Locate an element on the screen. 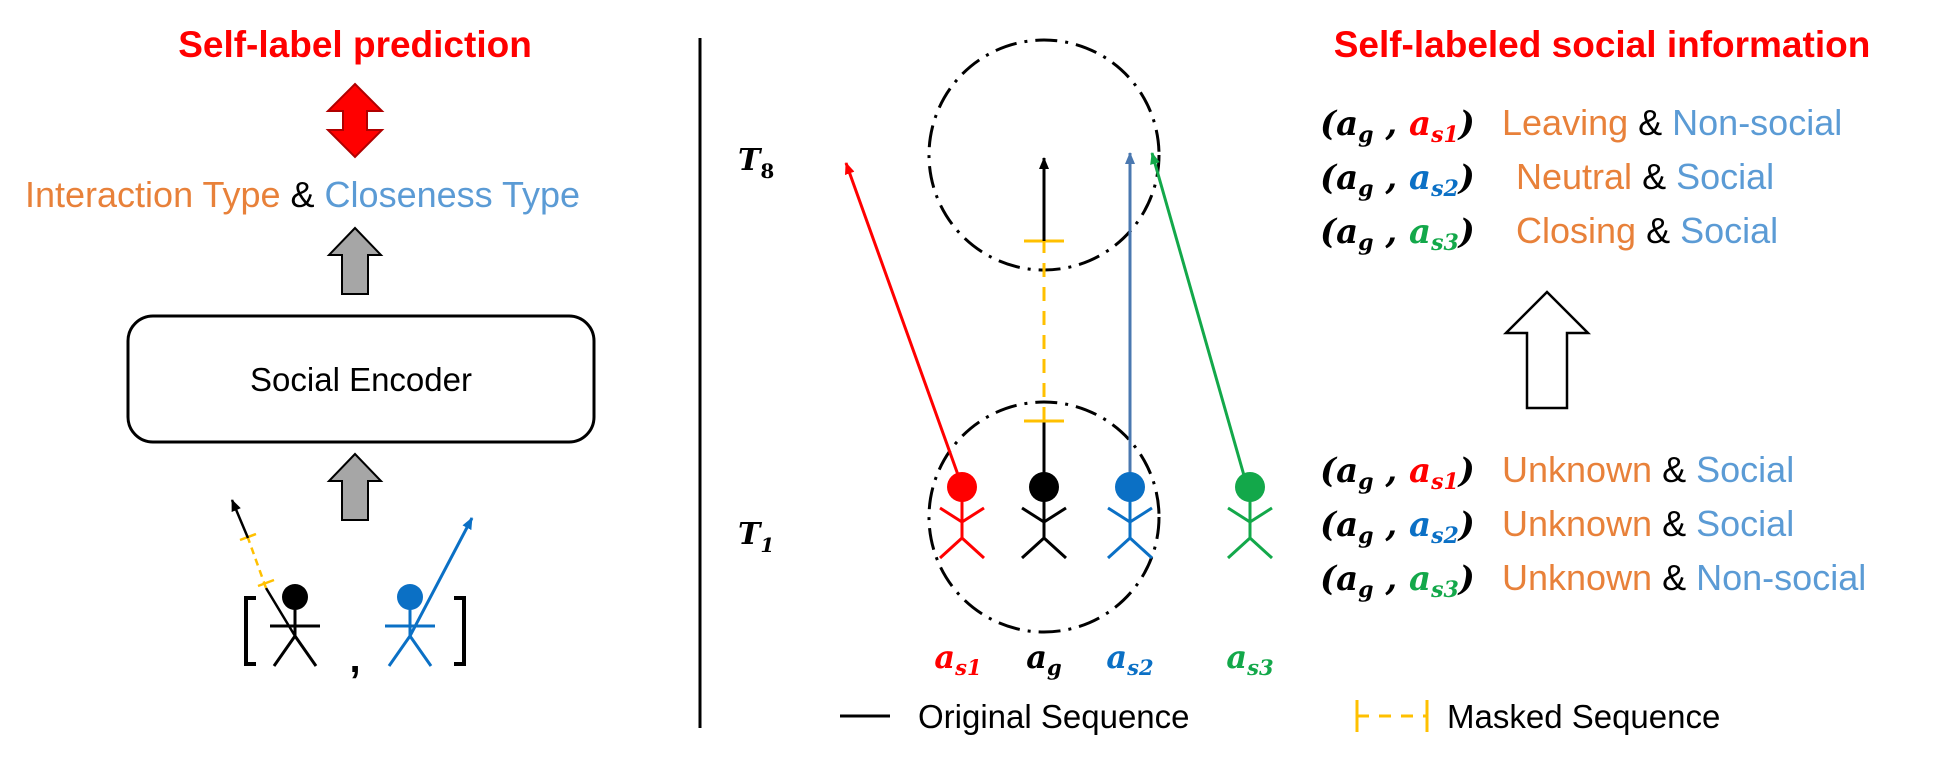  output-row: (ag , as2) Neutral & Social is located at coordinates (1547, 179).